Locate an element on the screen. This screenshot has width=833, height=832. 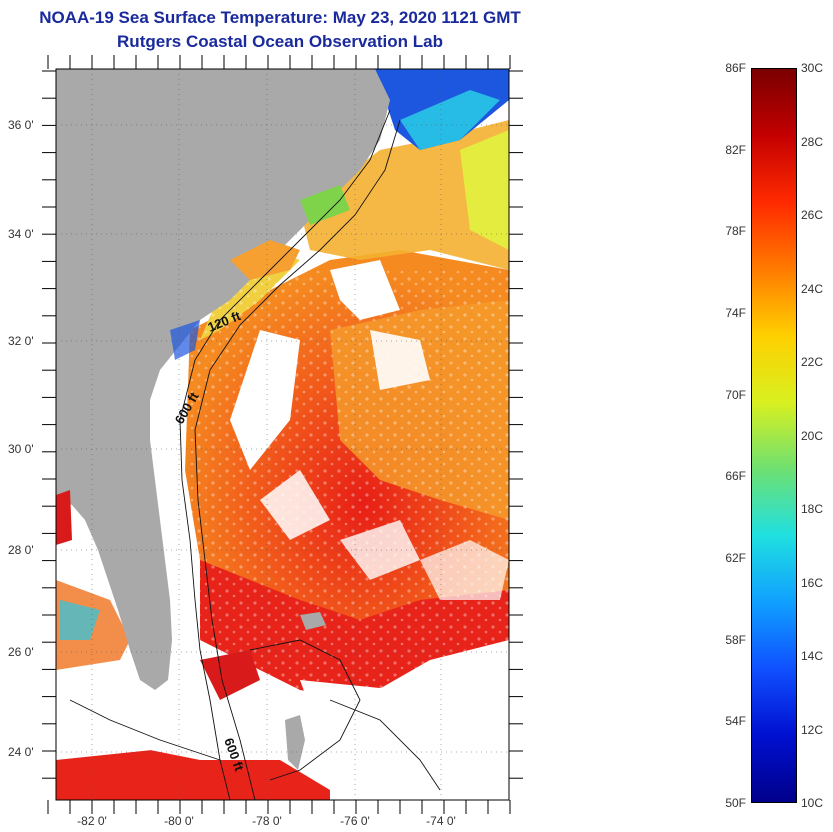
colorbar-fahrenheit-label: 62F is located at coordinates (735, 558).